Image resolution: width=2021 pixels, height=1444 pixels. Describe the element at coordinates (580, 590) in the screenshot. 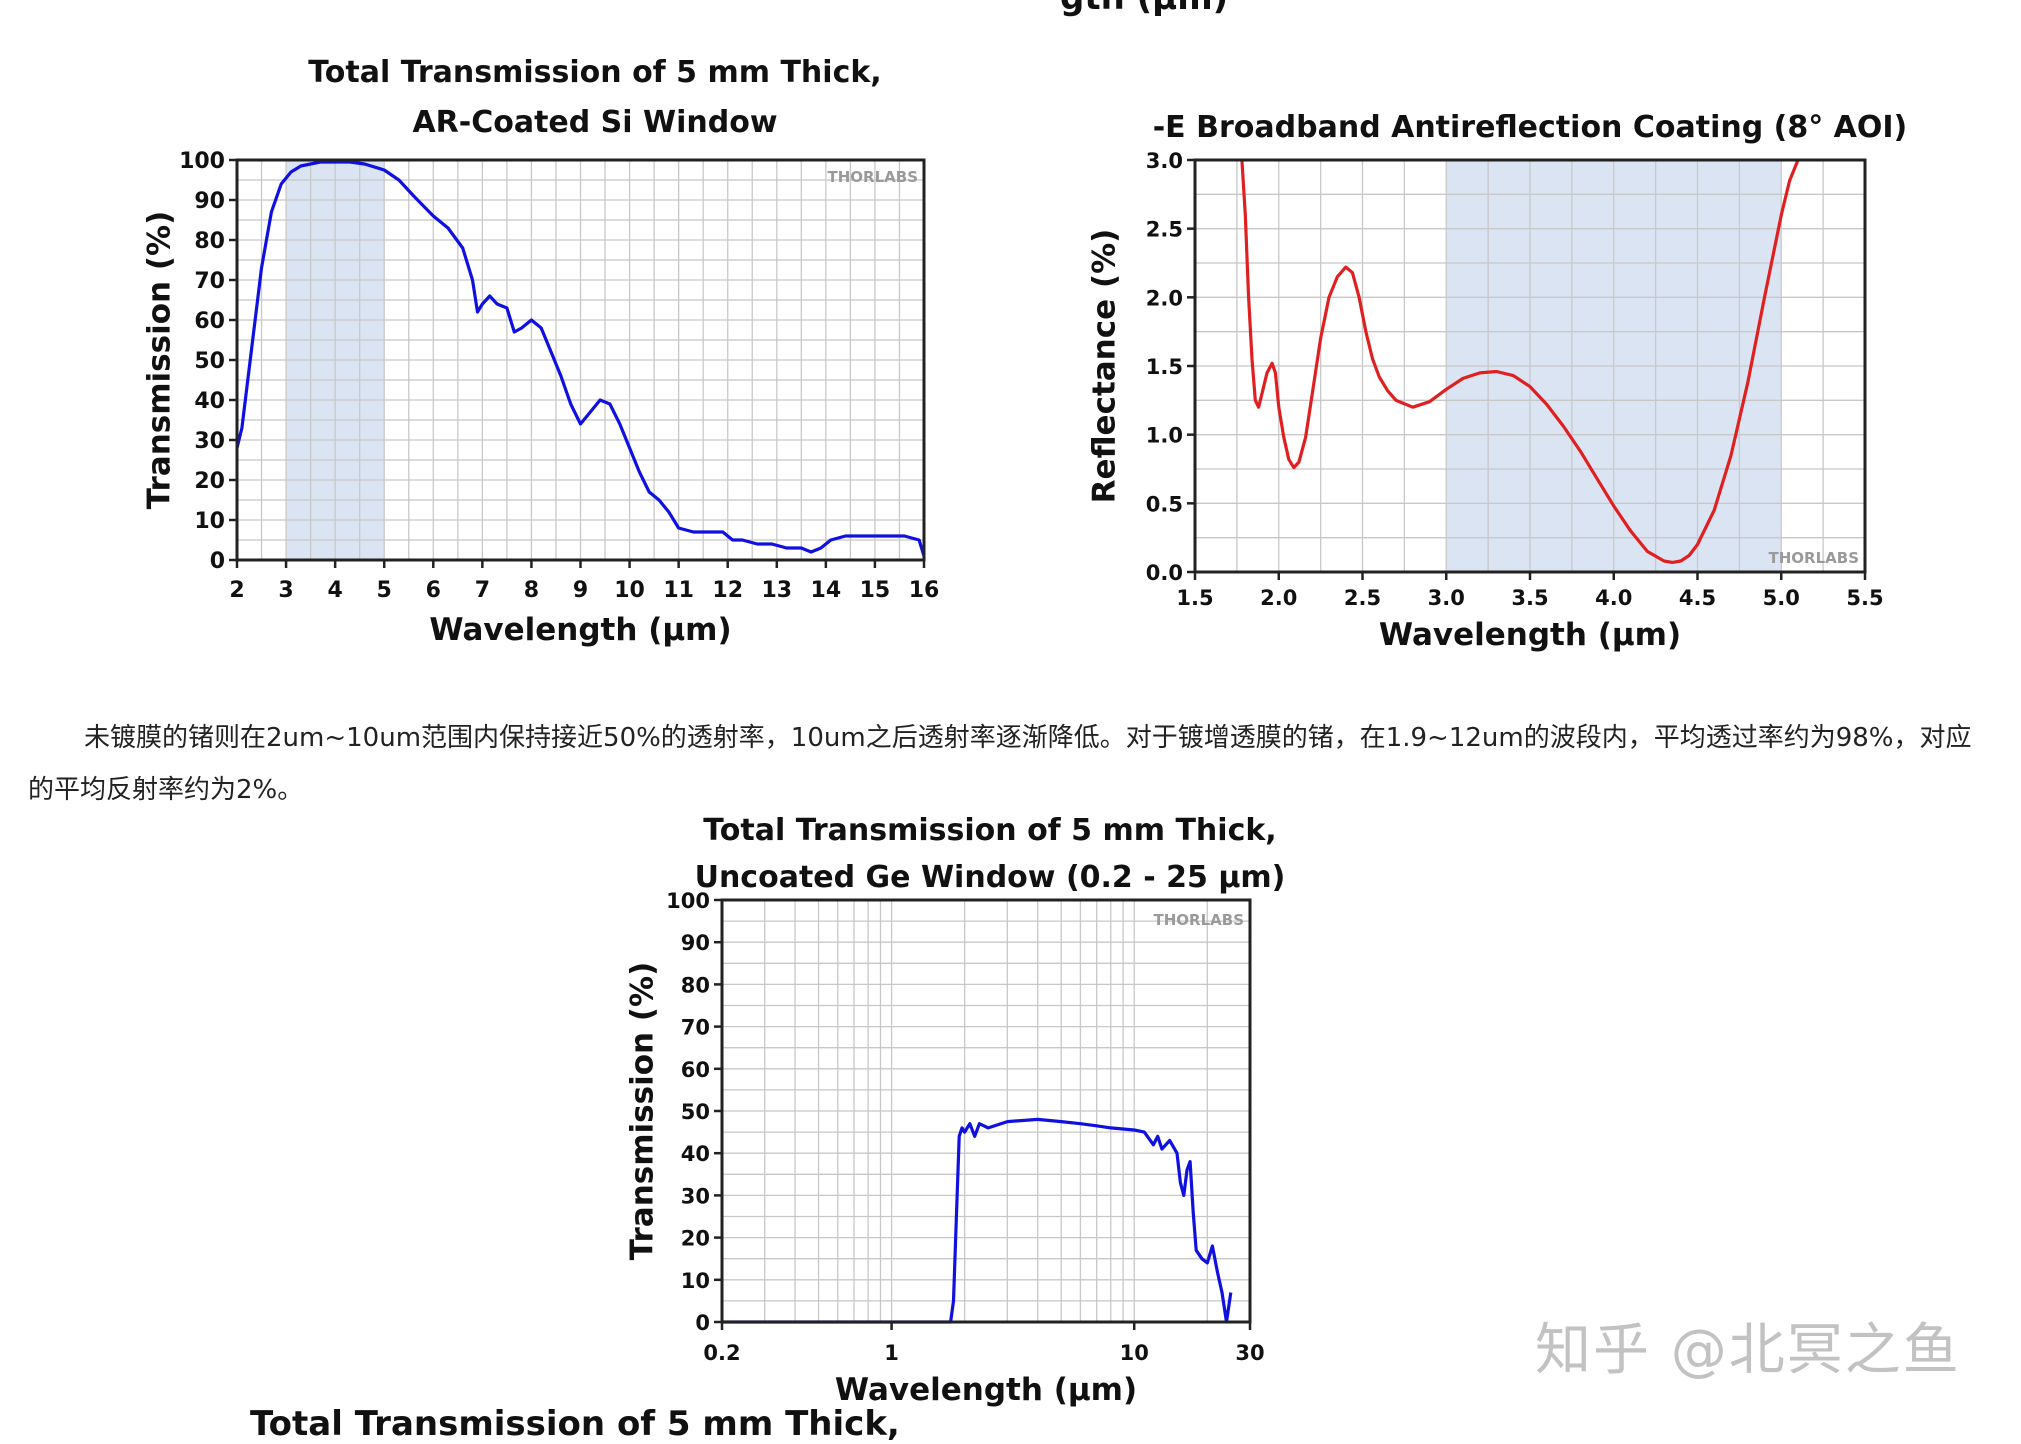

I see `x-tick-label: 9` at that location.